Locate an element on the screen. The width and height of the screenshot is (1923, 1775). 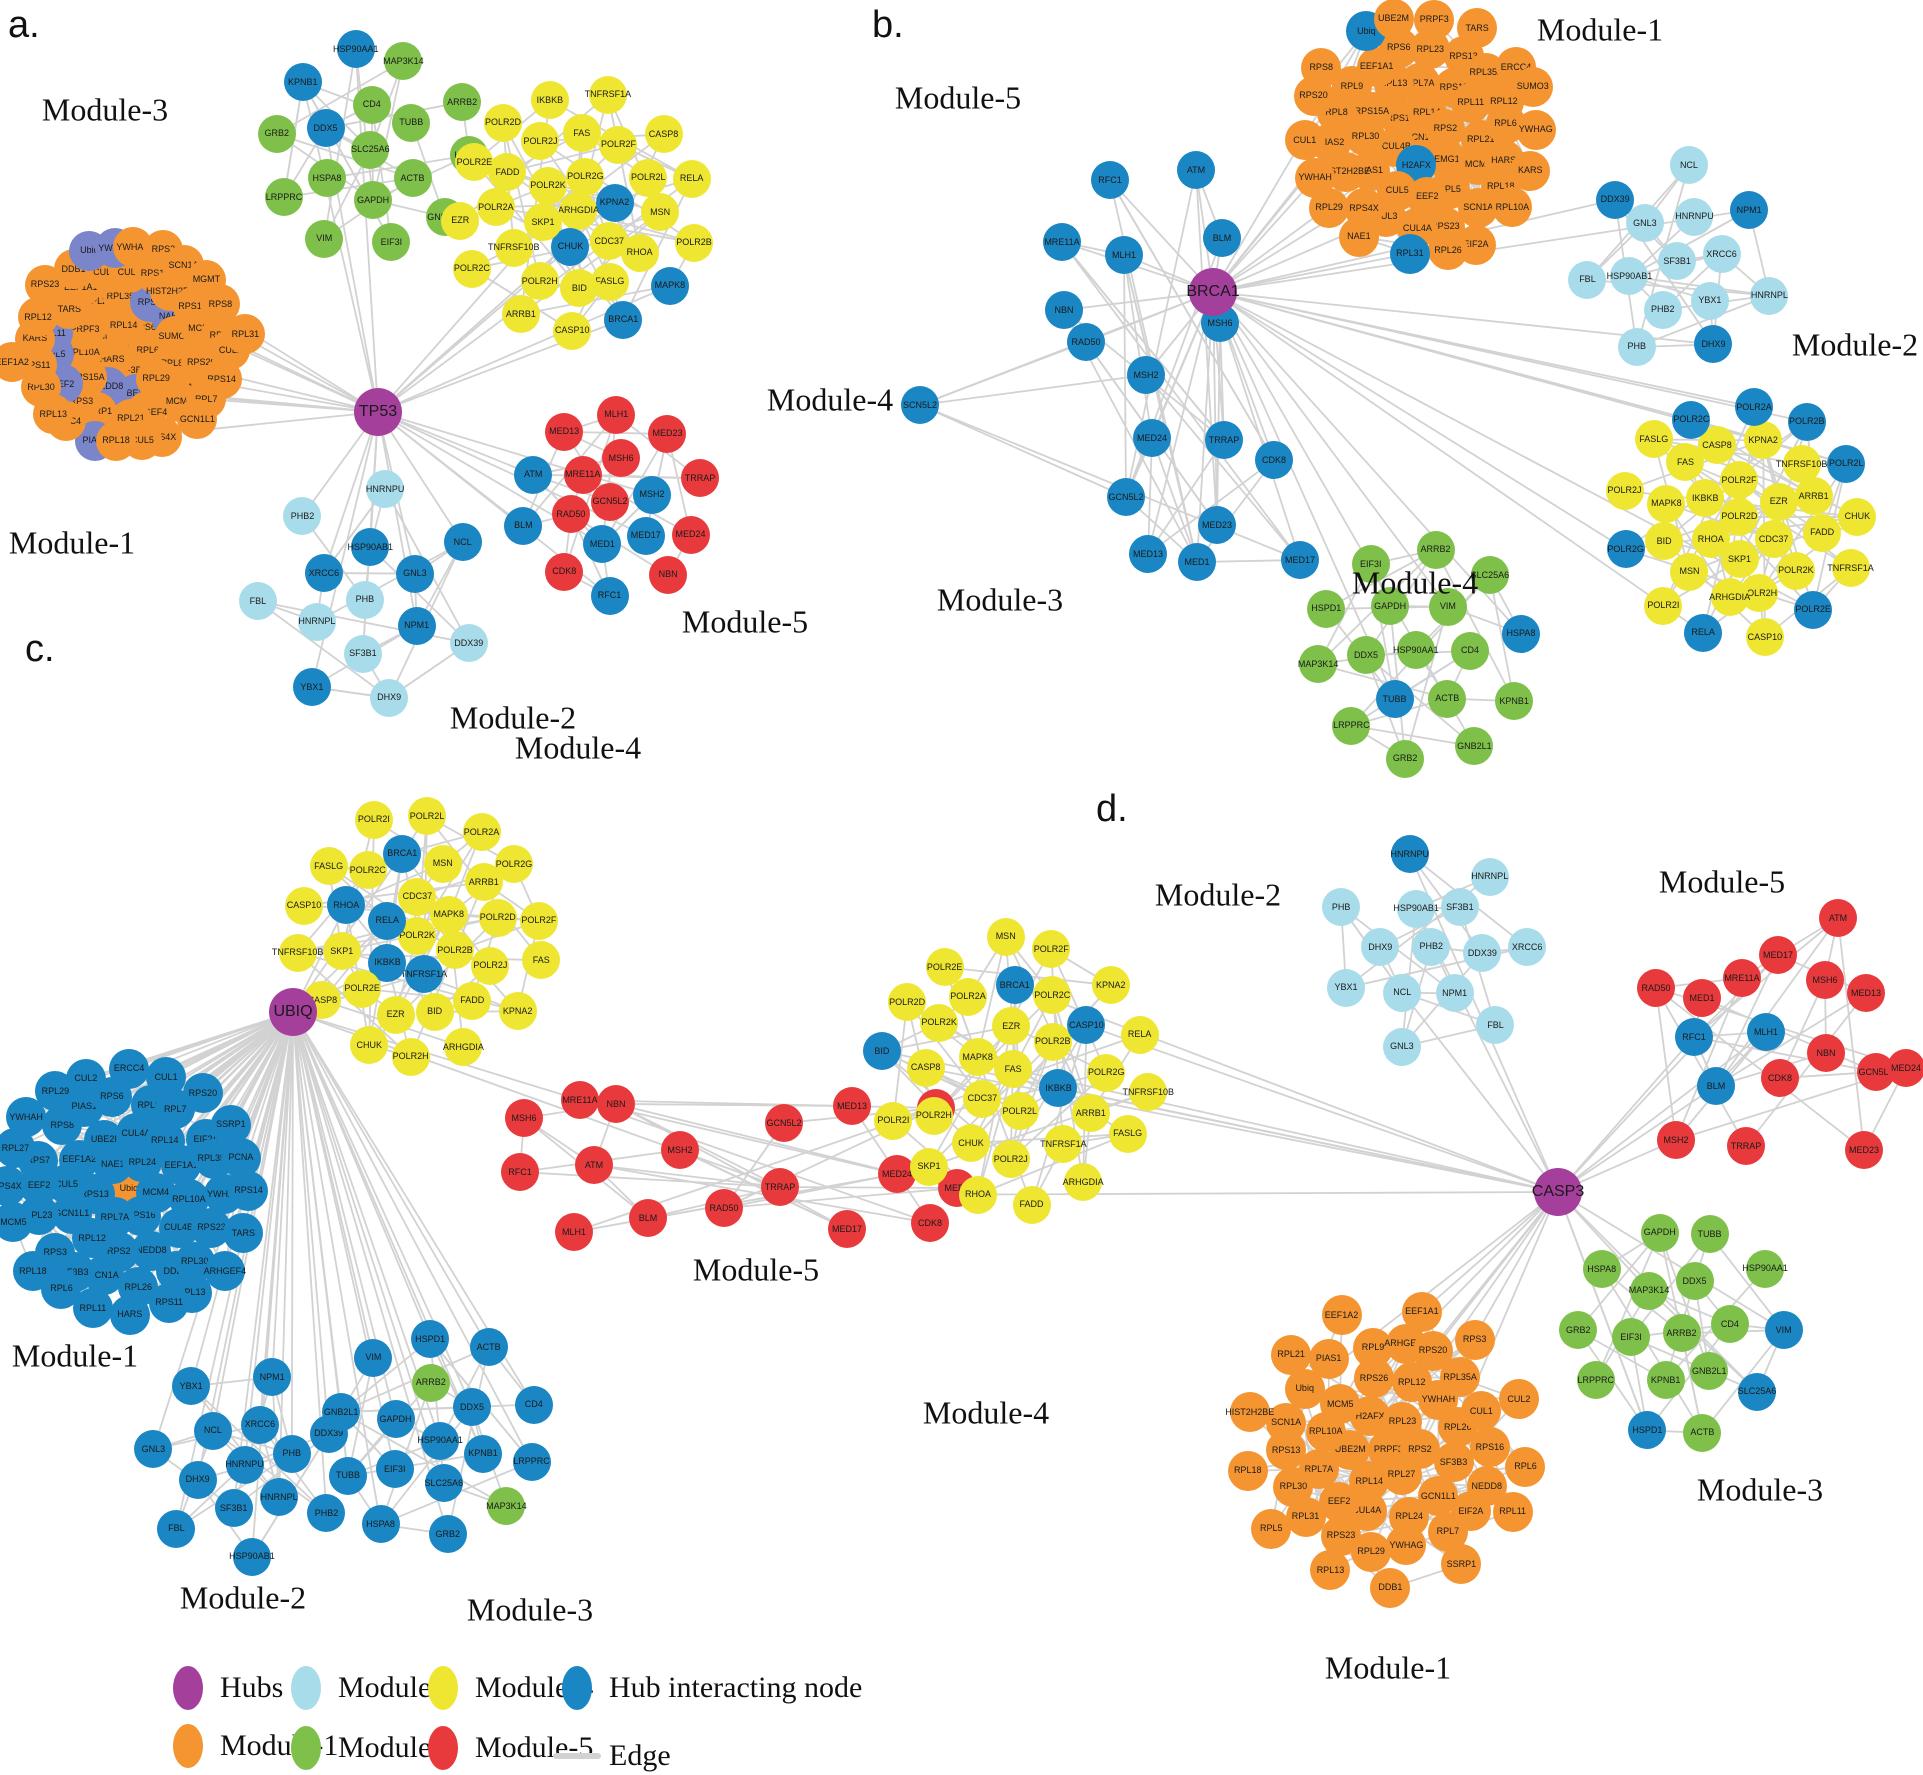
gene-node-kpnb1: KPNB1 is located at coordinates (1665, 1380).